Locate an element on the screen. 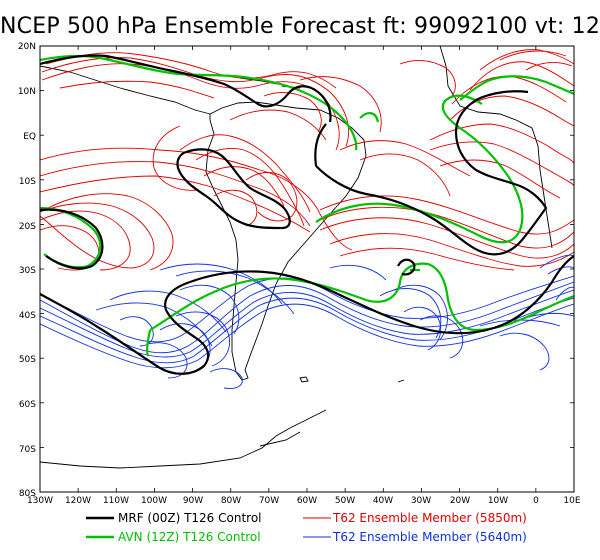  lat-label: 10S is located at coordinates (27, 182).